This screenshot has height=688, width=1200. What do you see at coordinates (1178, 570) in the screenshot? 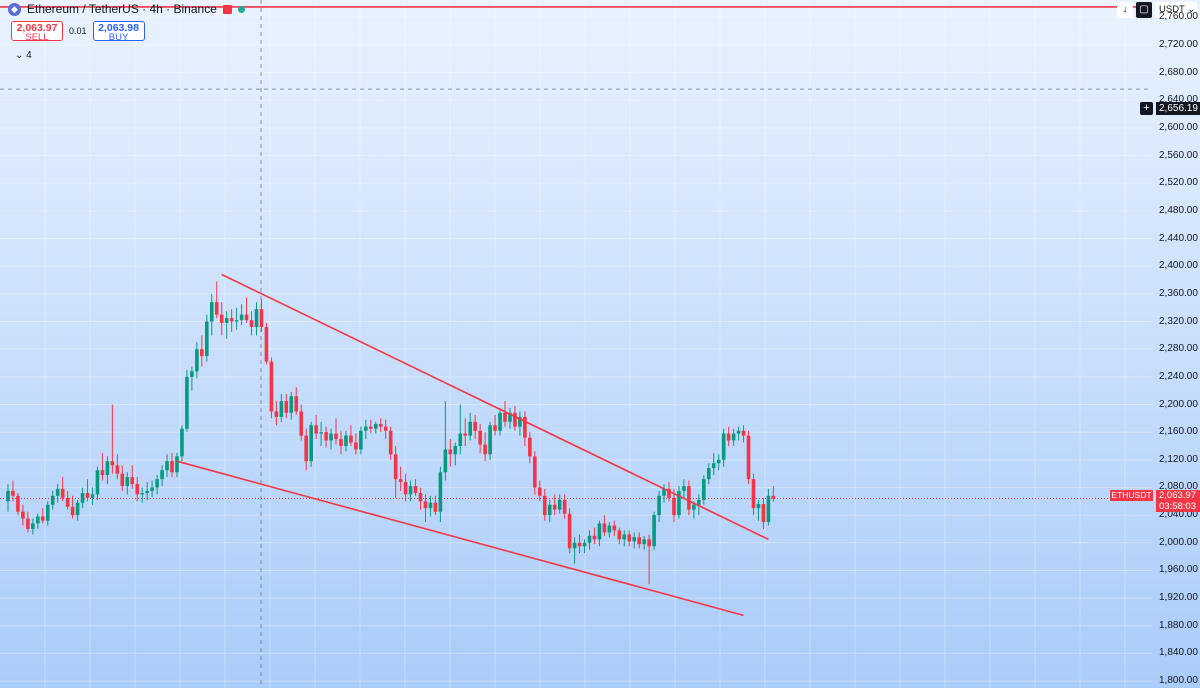
I see `price-tick-label: 1,960.00` at bounding box center [1178, 570].